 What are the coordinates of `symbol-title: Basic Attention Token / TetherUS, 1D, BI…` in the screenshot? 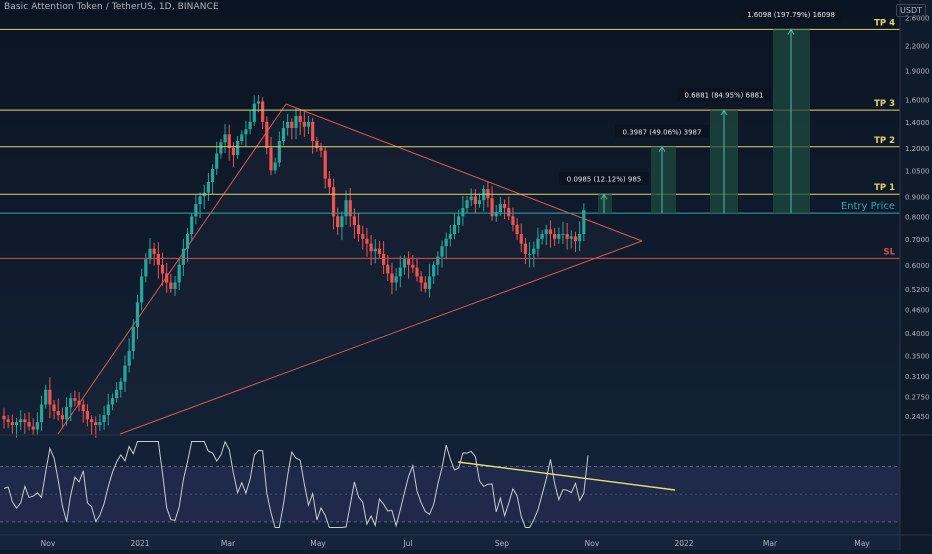 It's located at (111, 7).